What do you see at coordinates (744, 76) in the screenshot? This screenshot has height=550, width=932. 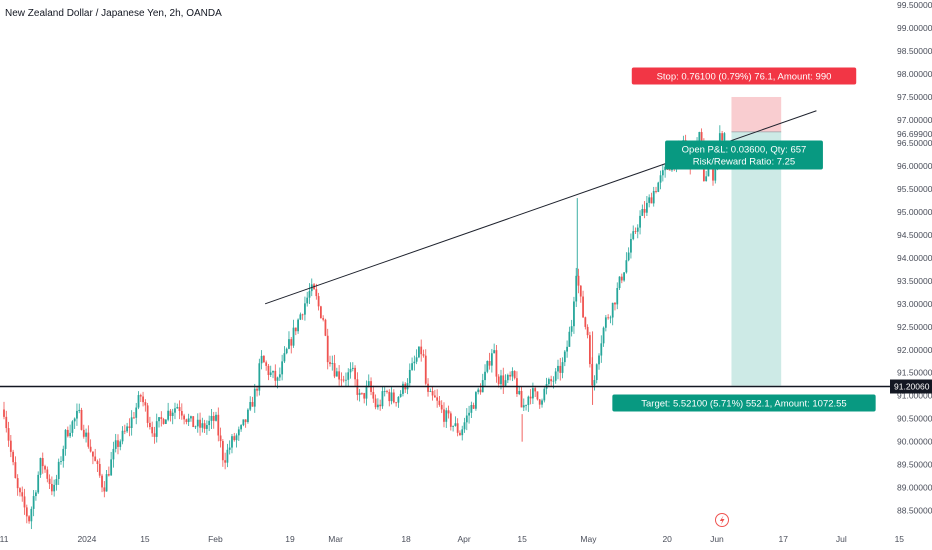 I see `stop-label: Stop: 0.76100 (0.79%) 76.1, Amount: 990` at bounding box center [744, 76].